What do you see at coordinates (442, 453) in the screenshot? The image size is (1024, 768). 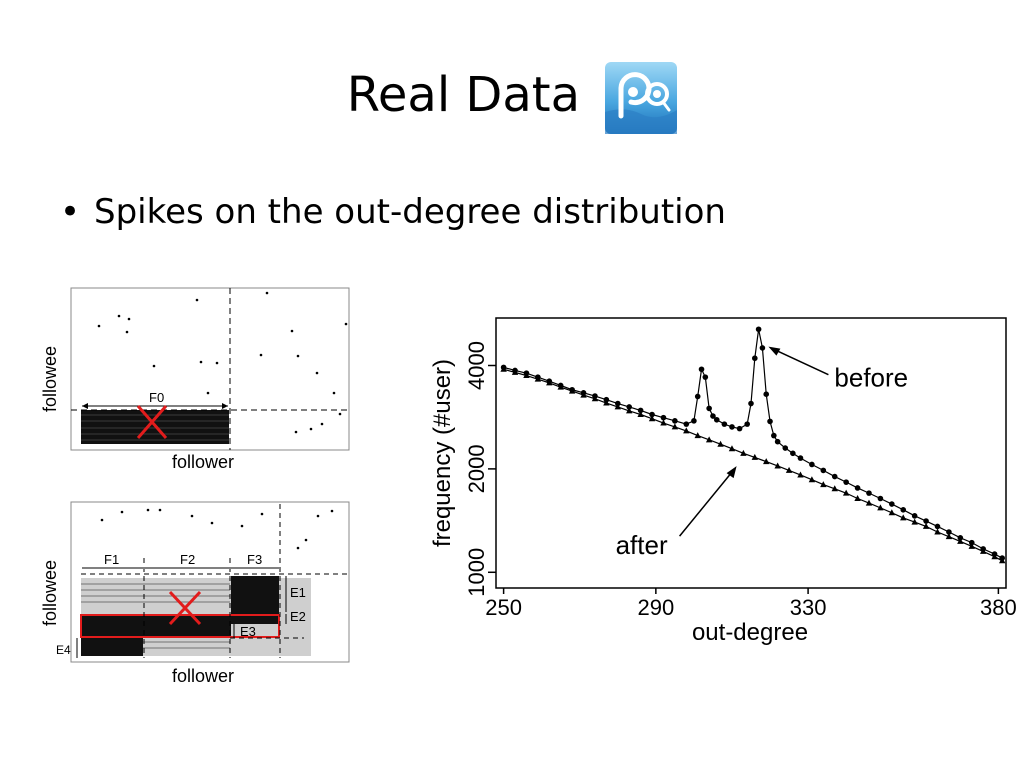 I see `y-axis-label: frequency (#user)` at bounding box center [442, 453].